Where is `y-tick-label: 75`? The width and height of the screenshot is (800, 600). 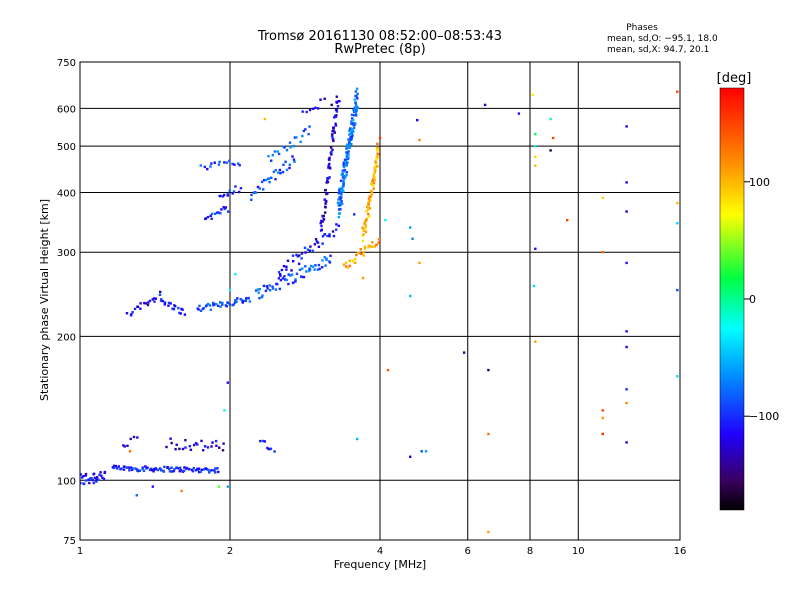
y-tick-label: 75 is located at coordinates (69, 541).